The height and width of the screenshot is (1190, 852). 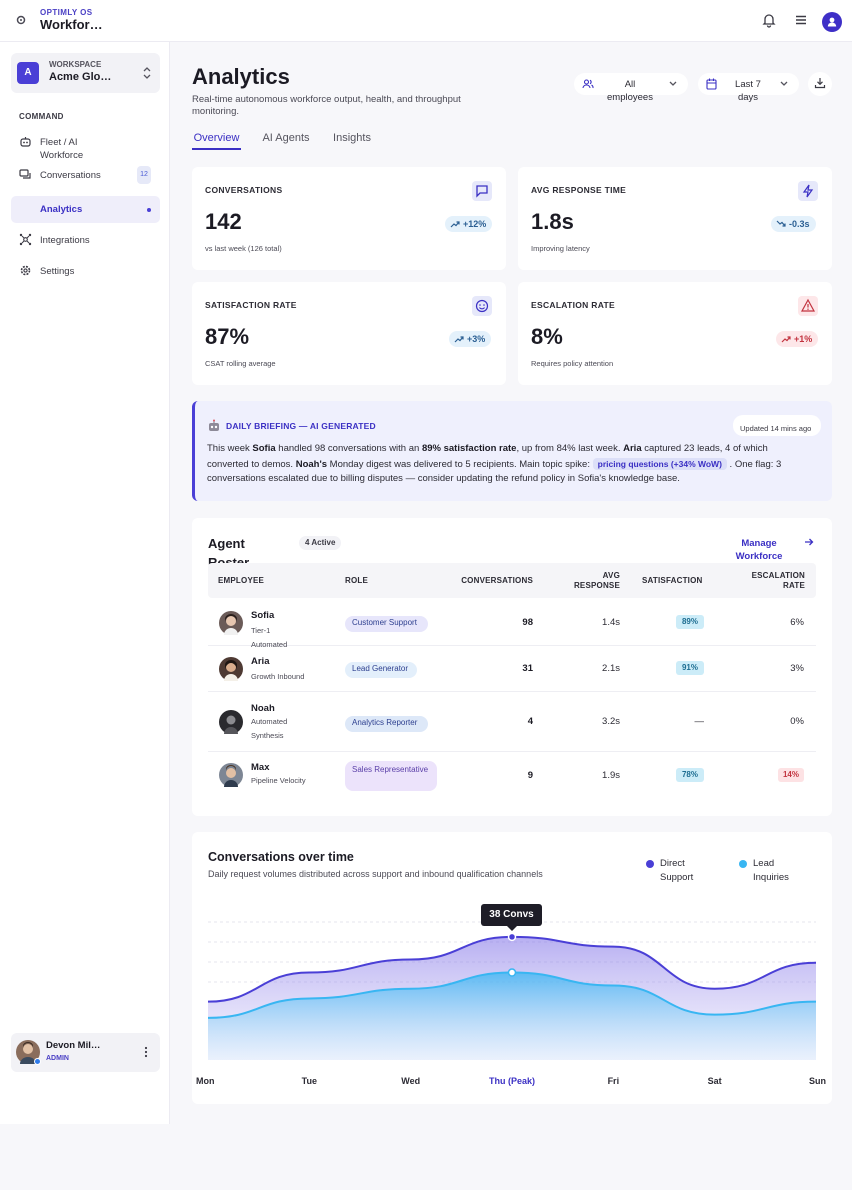 I want to click on chart-tooltip: 38 Convs, so click(x=511, y=915).